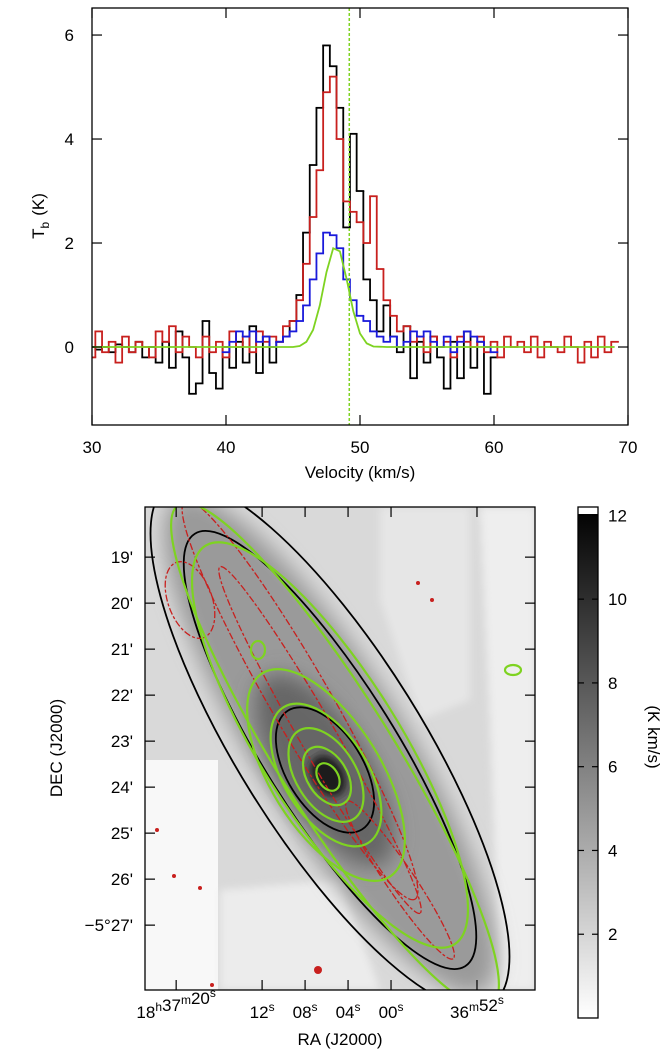 This screenshot has width=660, height=1059. Describe the element at coordinates (92, 447) in the screenshot. I see `x-tick-label: 30` at that location.